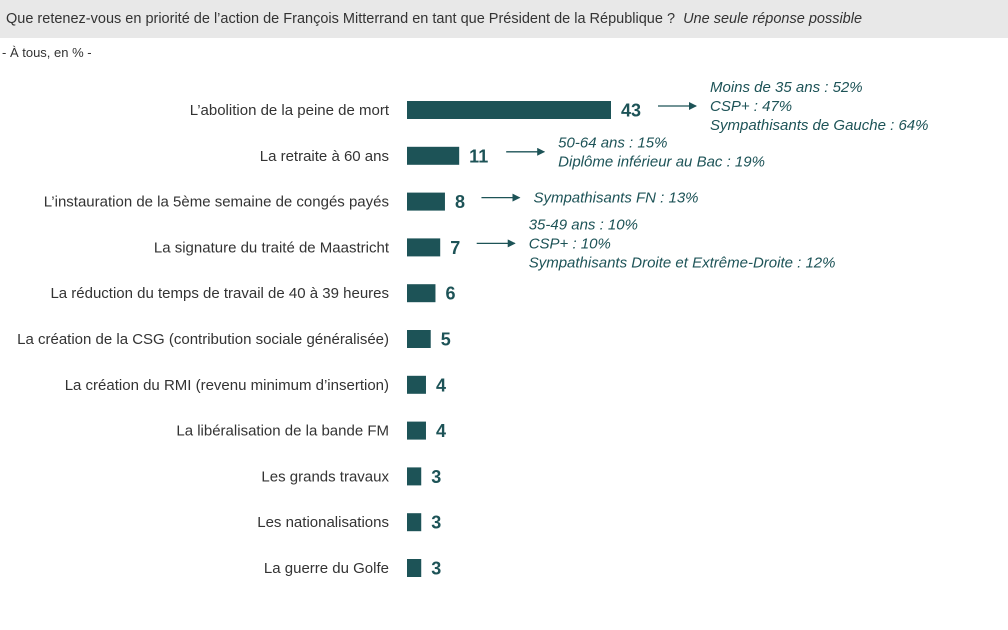  Describe the element at coordinates (446, 340) in the screenshot. I see `value-label: 5` at that location.